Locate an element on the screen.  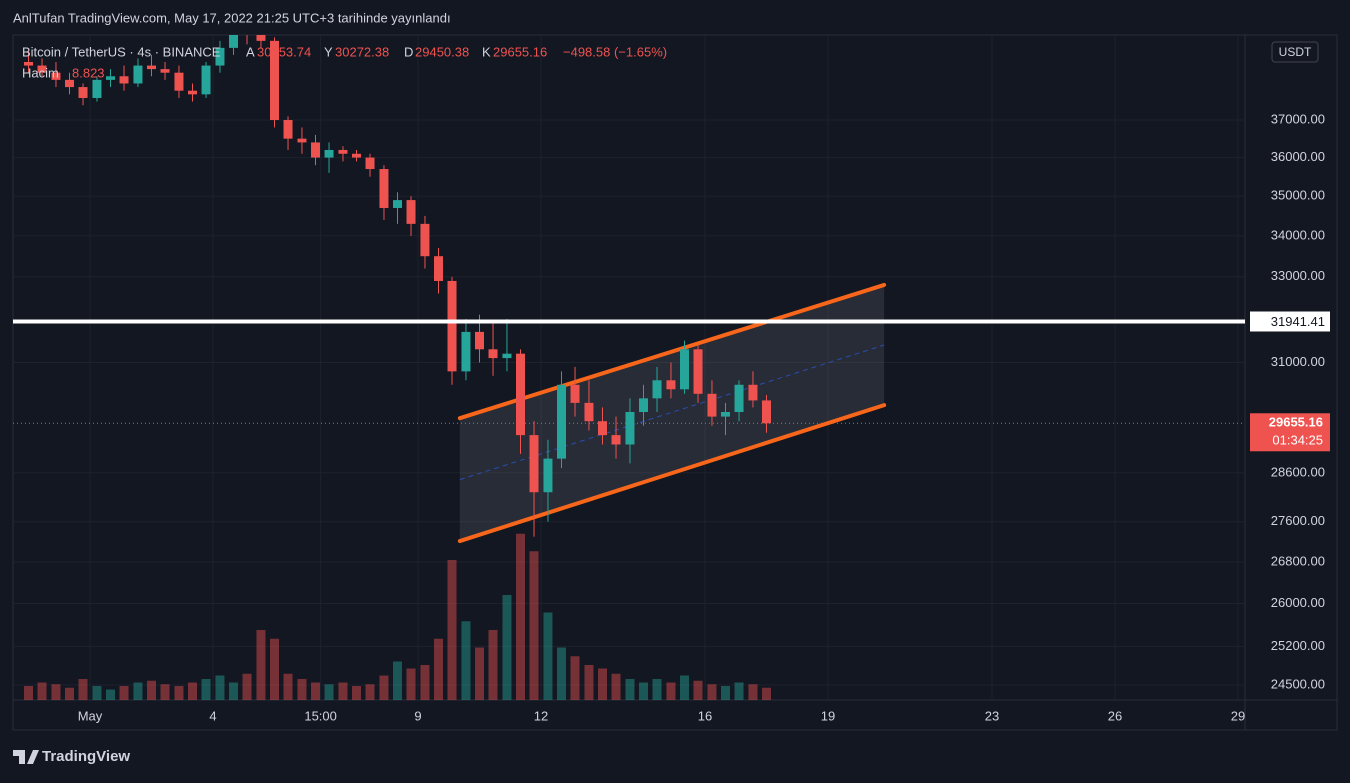
legend-key: K is located at coordinates (486, 51).